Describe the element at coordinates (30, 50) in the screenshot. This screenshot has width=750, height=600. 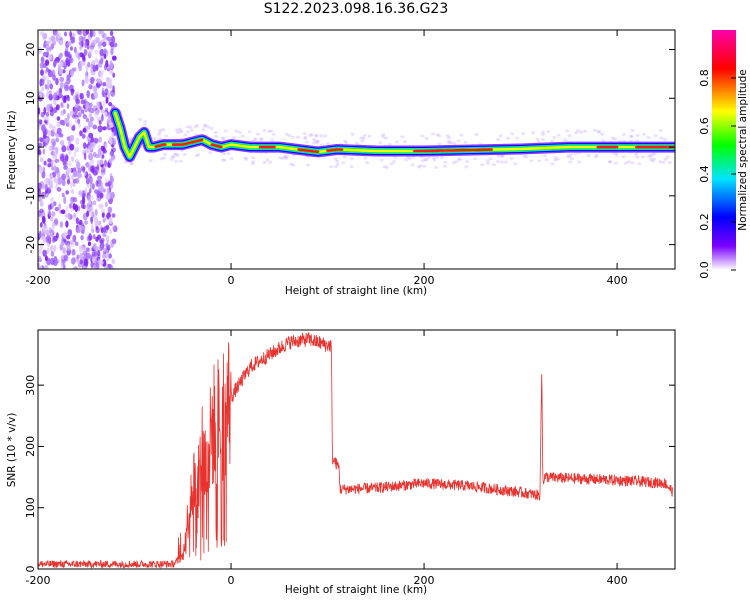
I see `y-tick-label: 20` at that location.